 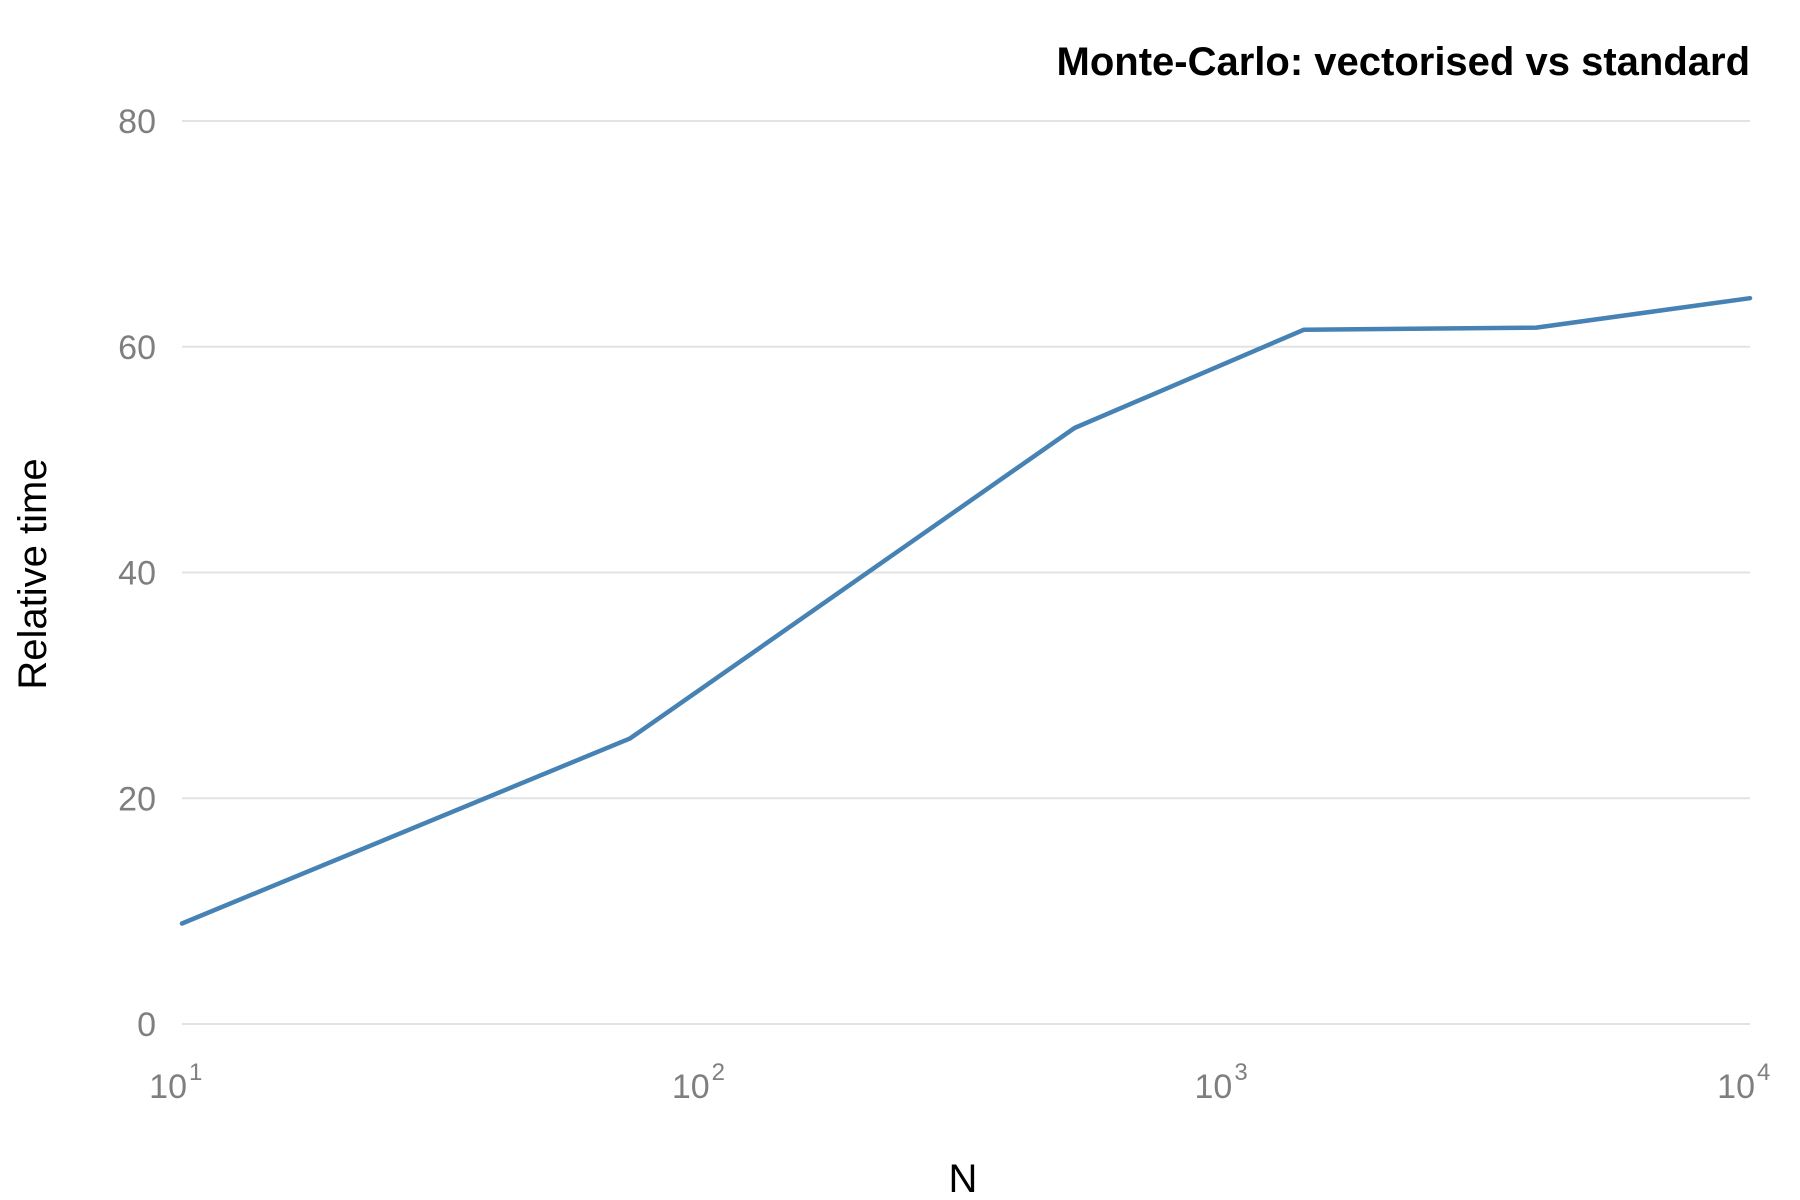 I want to click on chart-title: Monte-Carlo: vectorised vs standard, so click(x=1404, y=62).